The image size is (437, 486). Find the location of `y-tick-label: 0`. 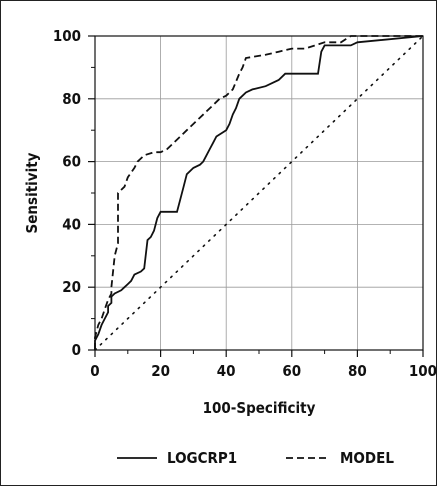

y-tick-label: 0 is located at coordinates (76, 350).